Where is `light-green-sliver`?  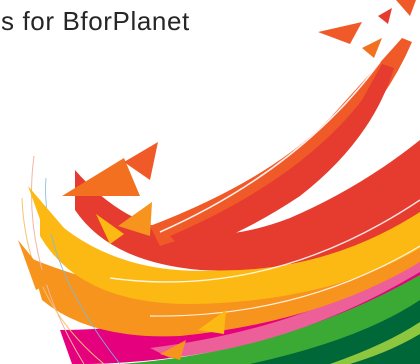
light-green-sliver is located at coordinates (375, 343).